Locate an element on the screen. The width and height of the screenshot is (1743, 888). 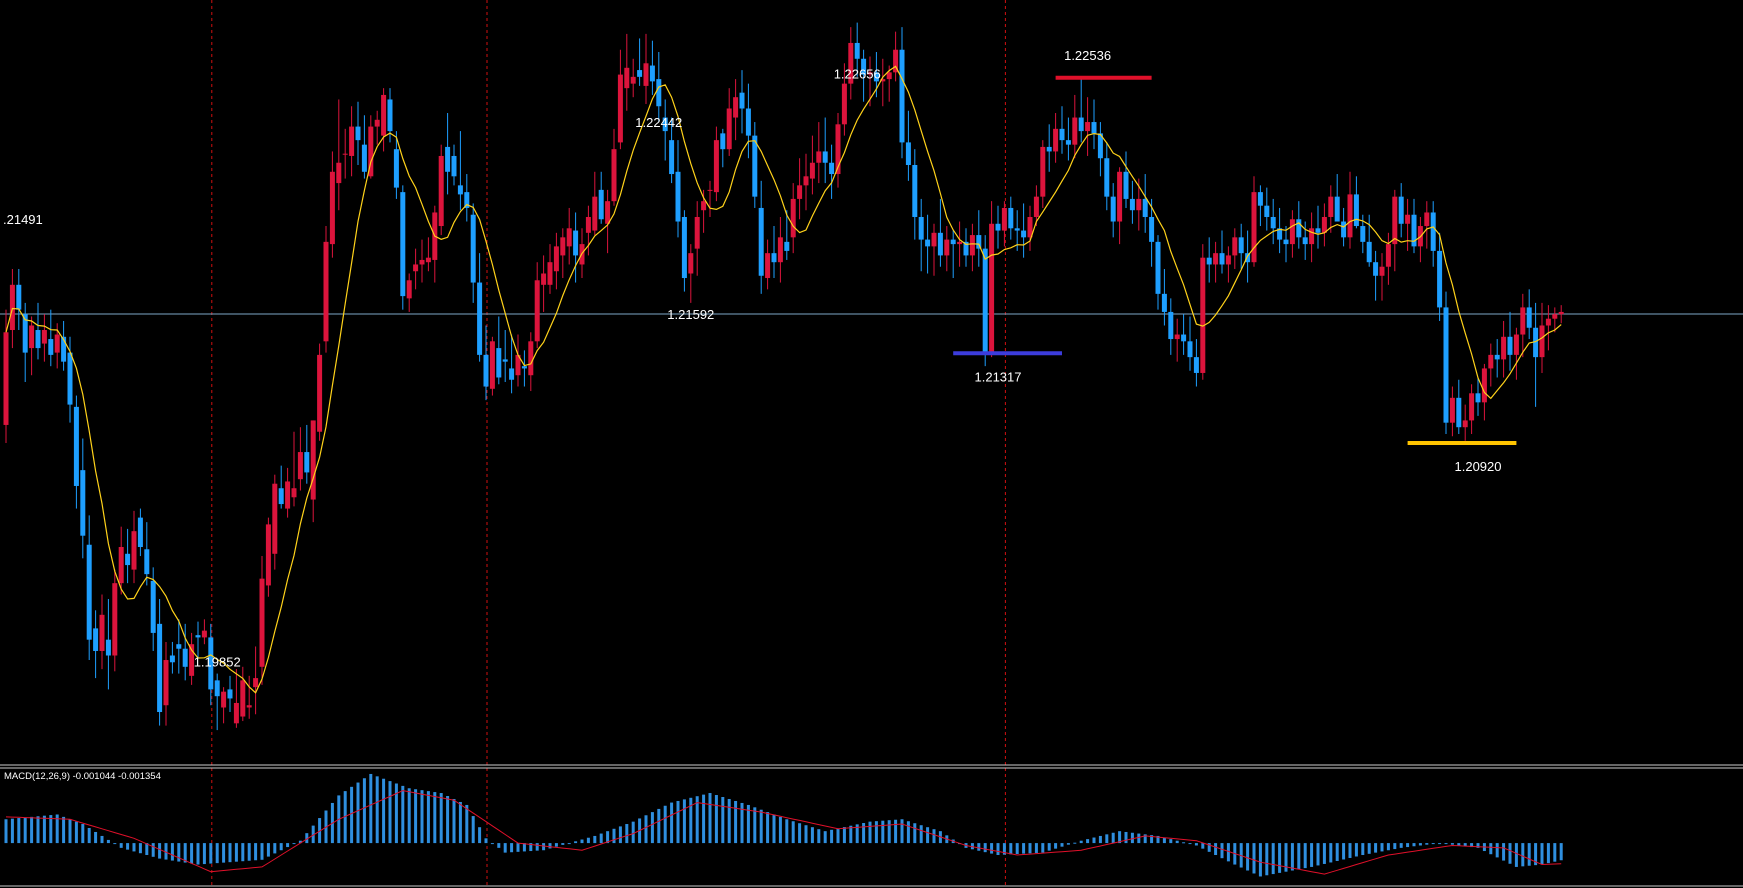
price-label-0: 1.19852 is located at coordinates (217, 661).